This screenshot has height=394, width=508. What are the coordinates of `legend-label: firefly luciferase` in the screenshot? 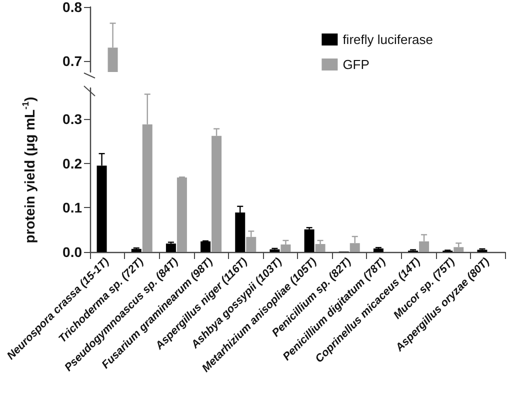 It's located at (388, 39).